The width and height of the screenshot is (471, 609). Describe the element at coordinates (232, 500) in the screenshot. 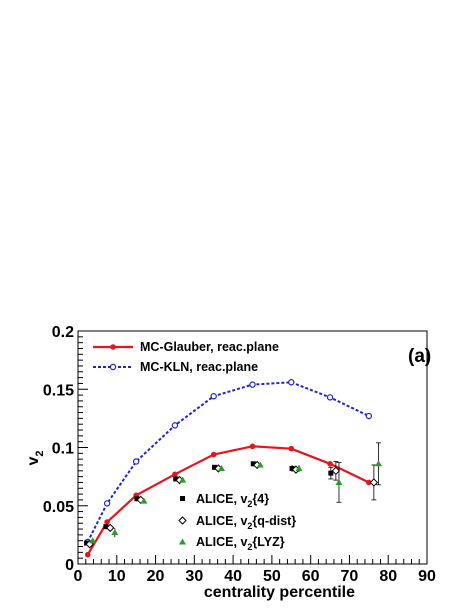

I see `legend-v24-label: ALICE, v2{4}` at that location.